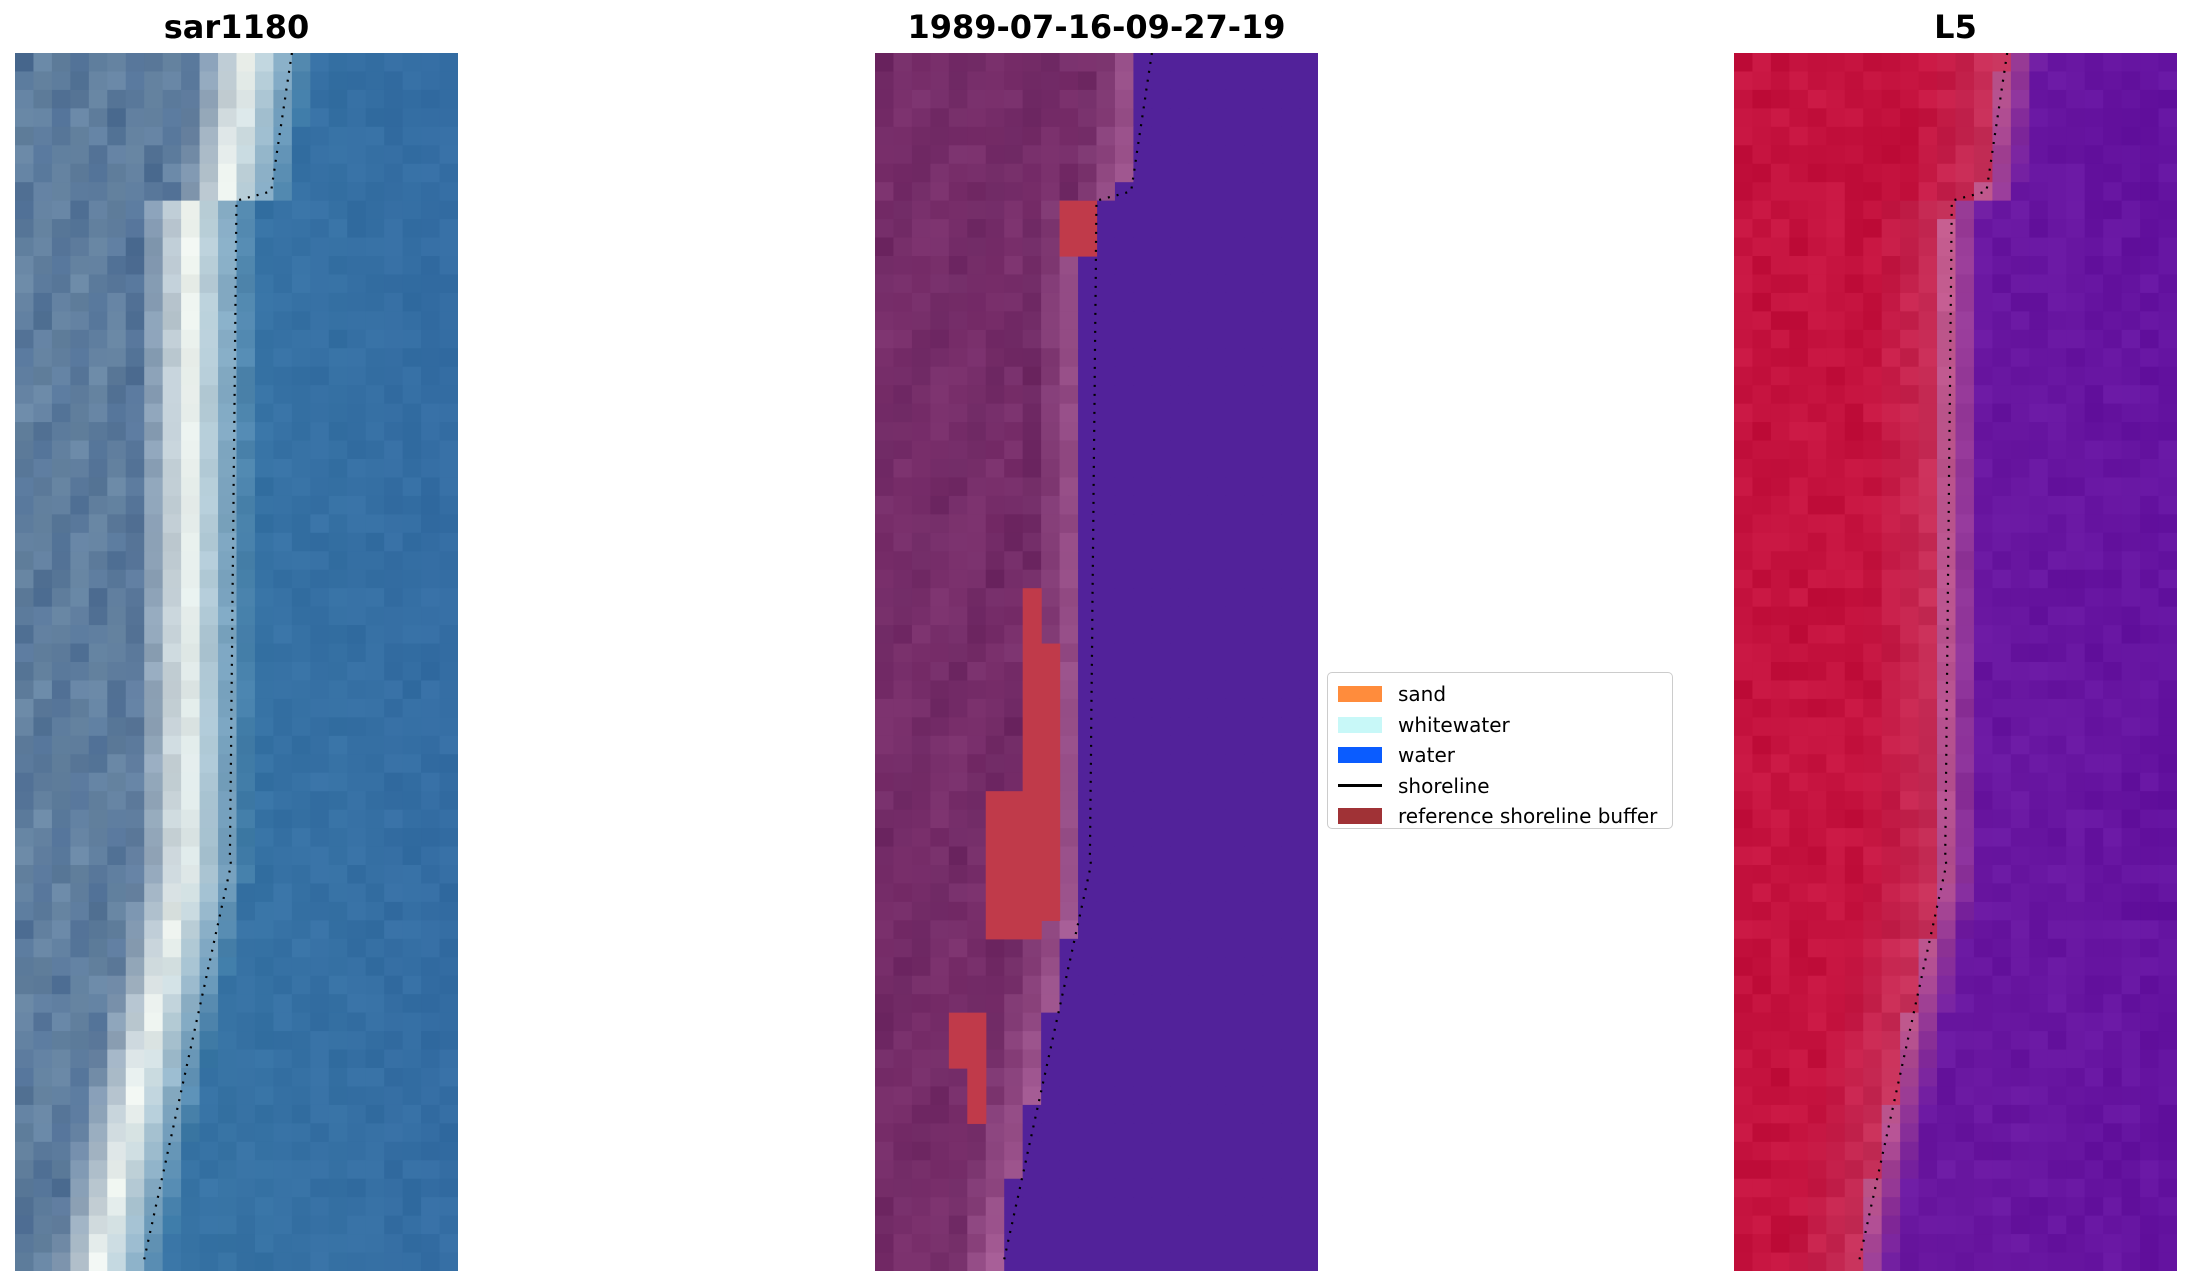 This screenshot has height=1283, width=2187. What do you see at coordinates (1454, 724) in the screenshot?
I see `legend-label-whitewater: whitewater` at bounding box center [1454, 724].